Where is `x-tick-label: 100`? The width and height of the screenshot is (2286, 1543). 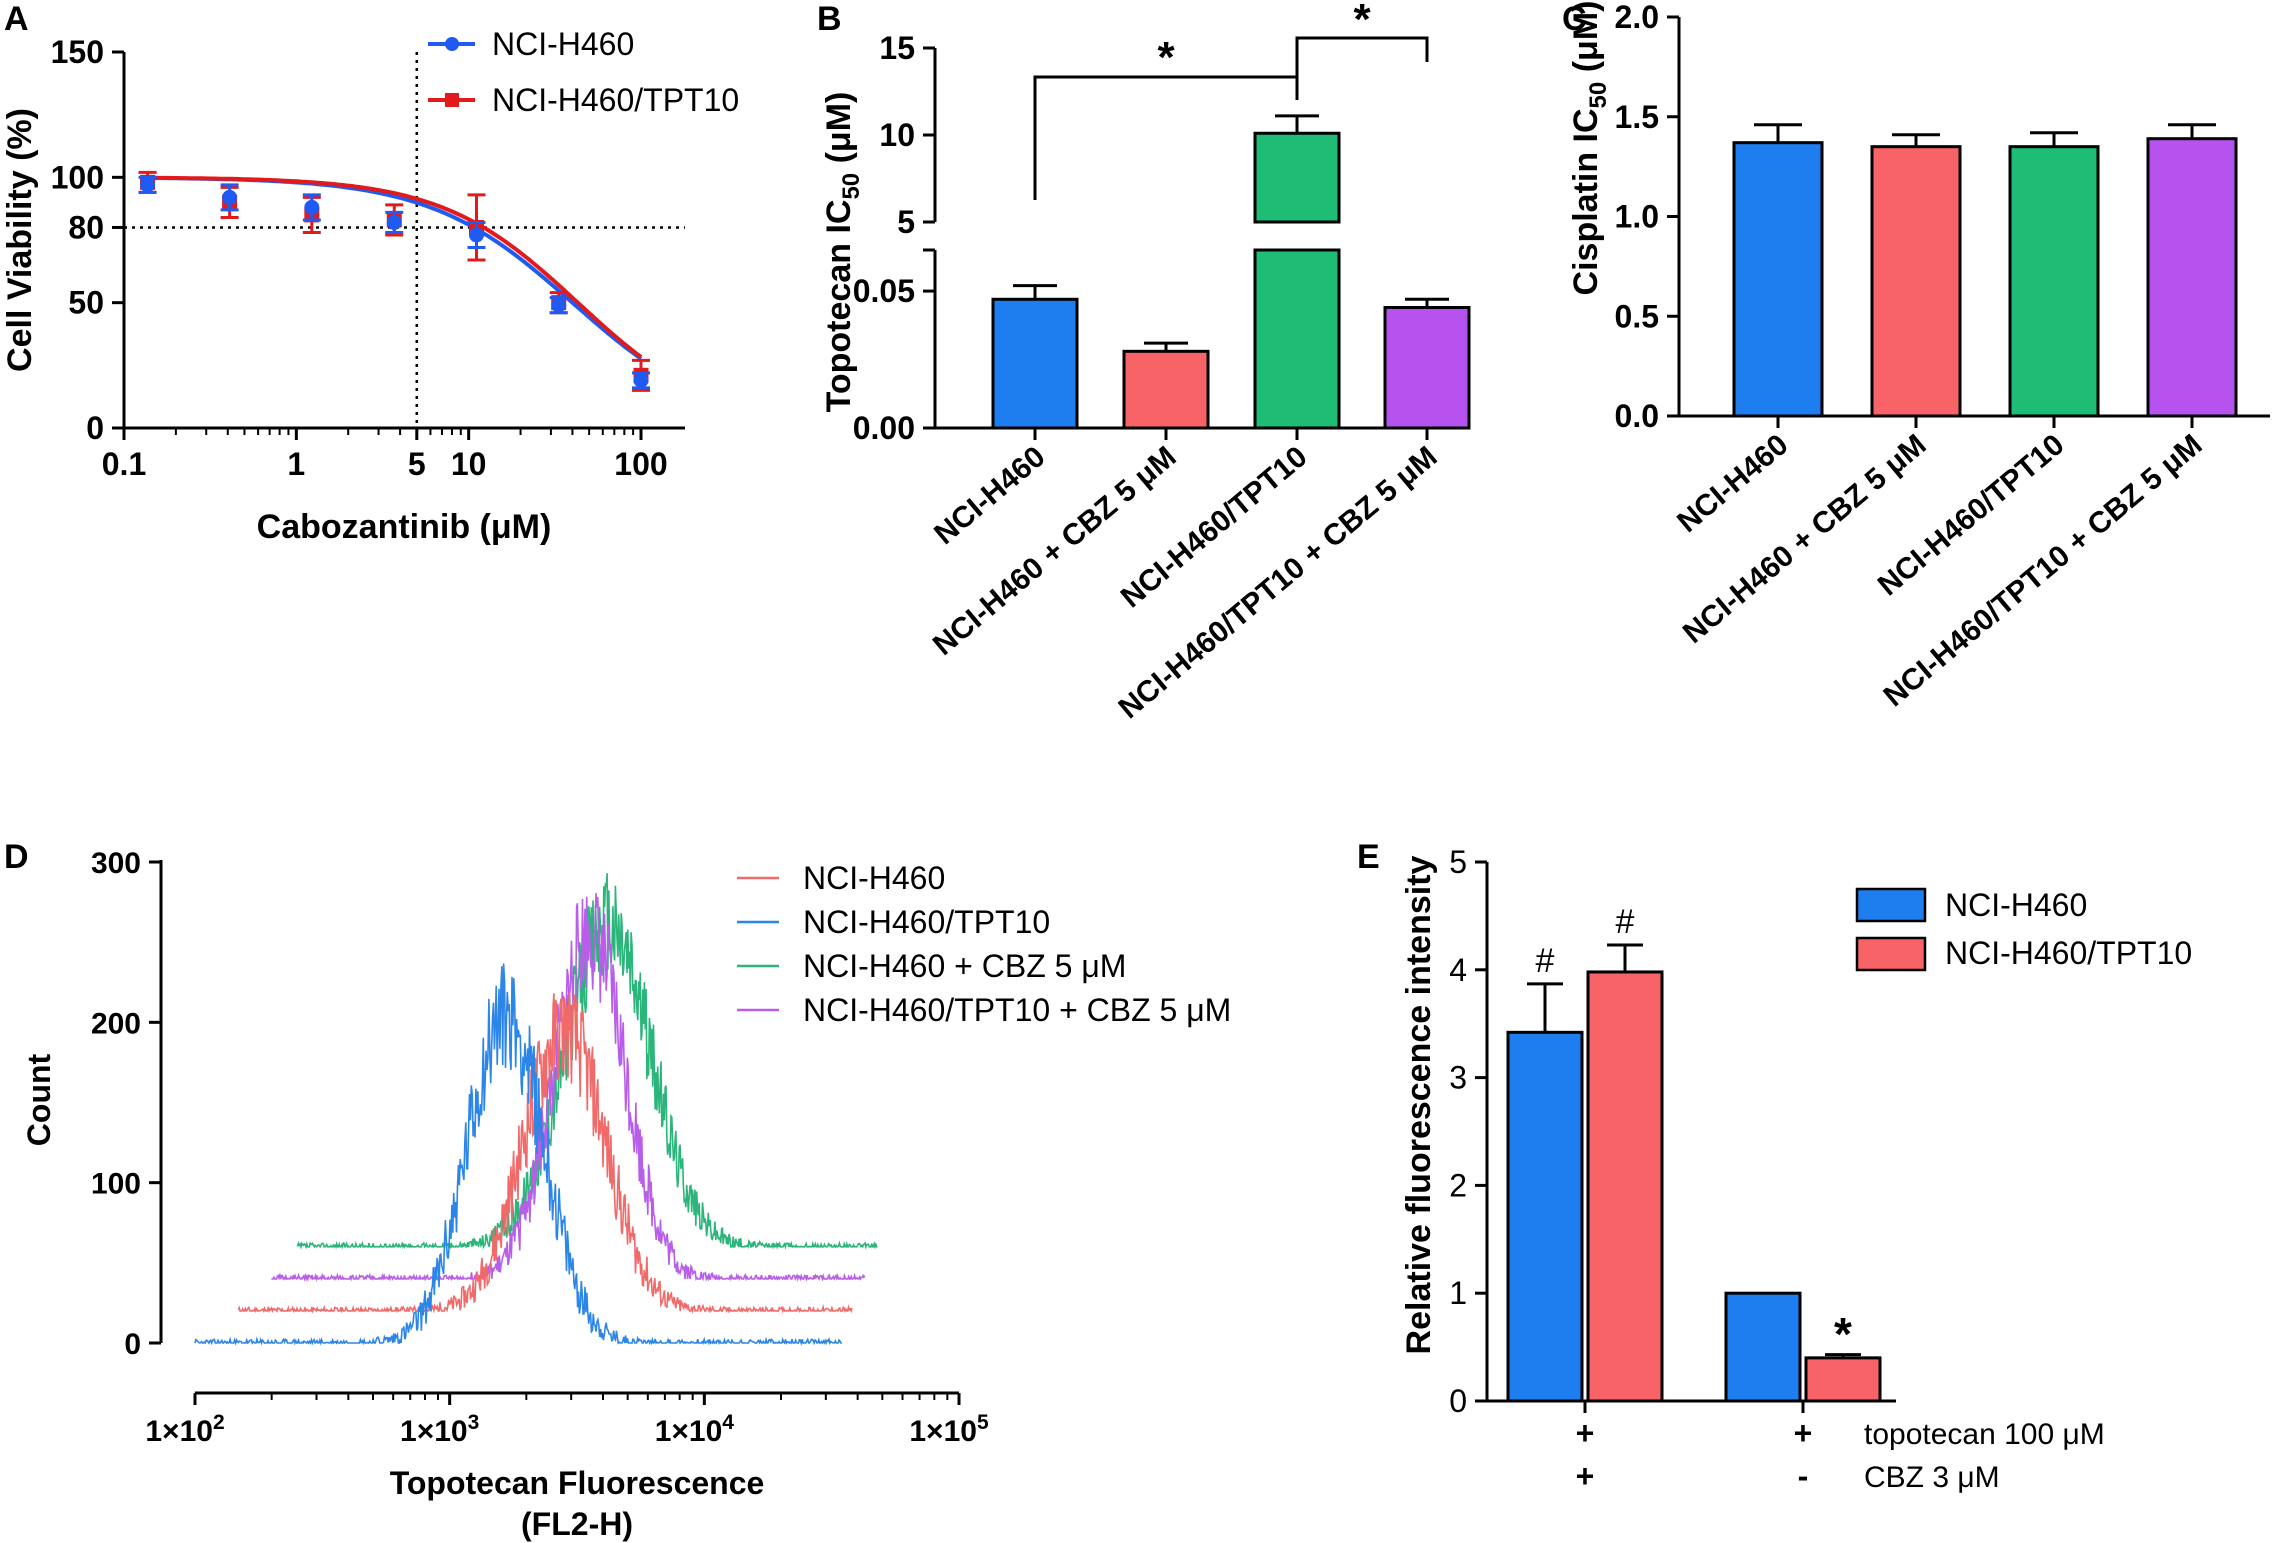 x-tick-label: 100 is located at coordinates (640, 464).